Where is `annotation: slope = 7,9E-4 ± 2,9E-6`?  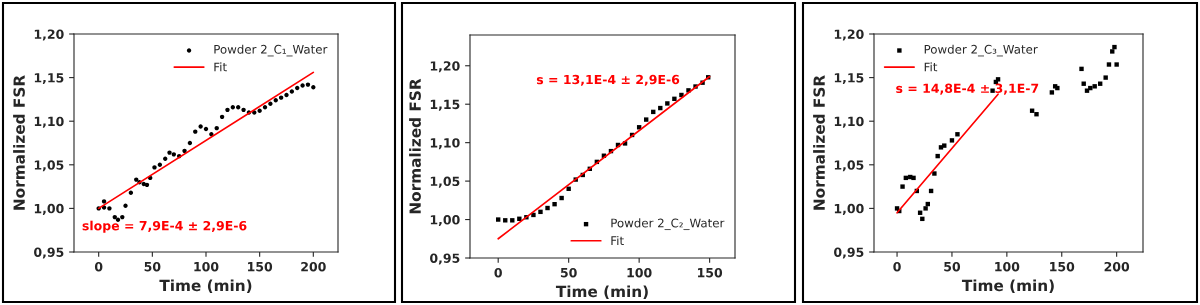
annotation: slope = 7,9E-4 ± 2,9E-6 is located at coordinates (164, 226).